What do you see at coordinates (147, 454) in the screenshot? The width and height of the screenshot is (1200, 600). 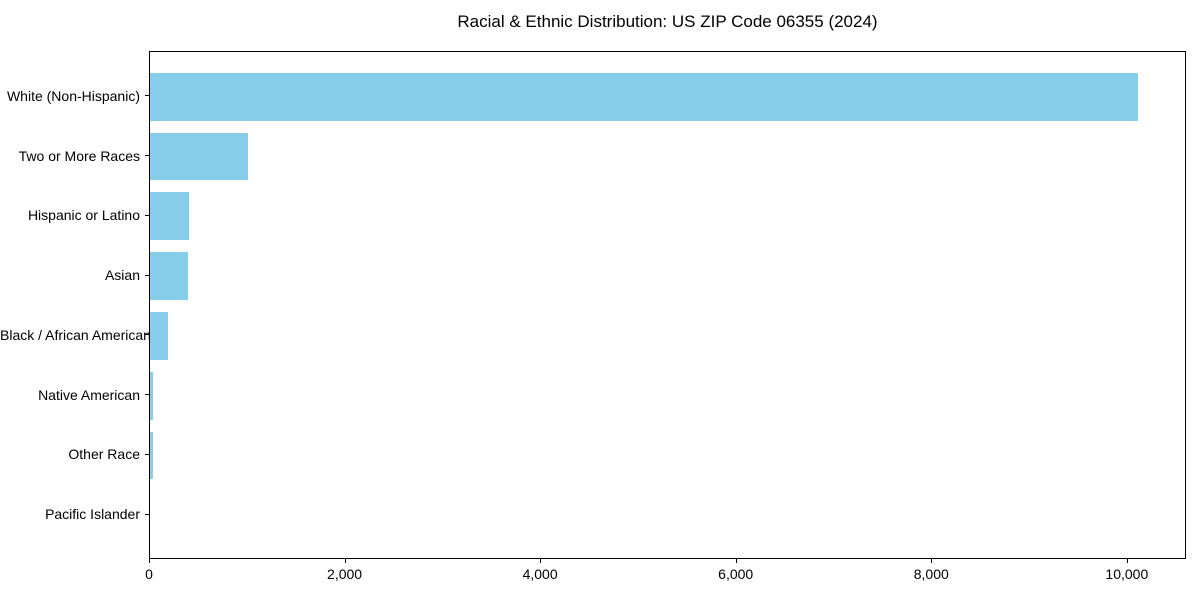 I see `y-tick-mark-other-race` at bounding box center [147, 454].